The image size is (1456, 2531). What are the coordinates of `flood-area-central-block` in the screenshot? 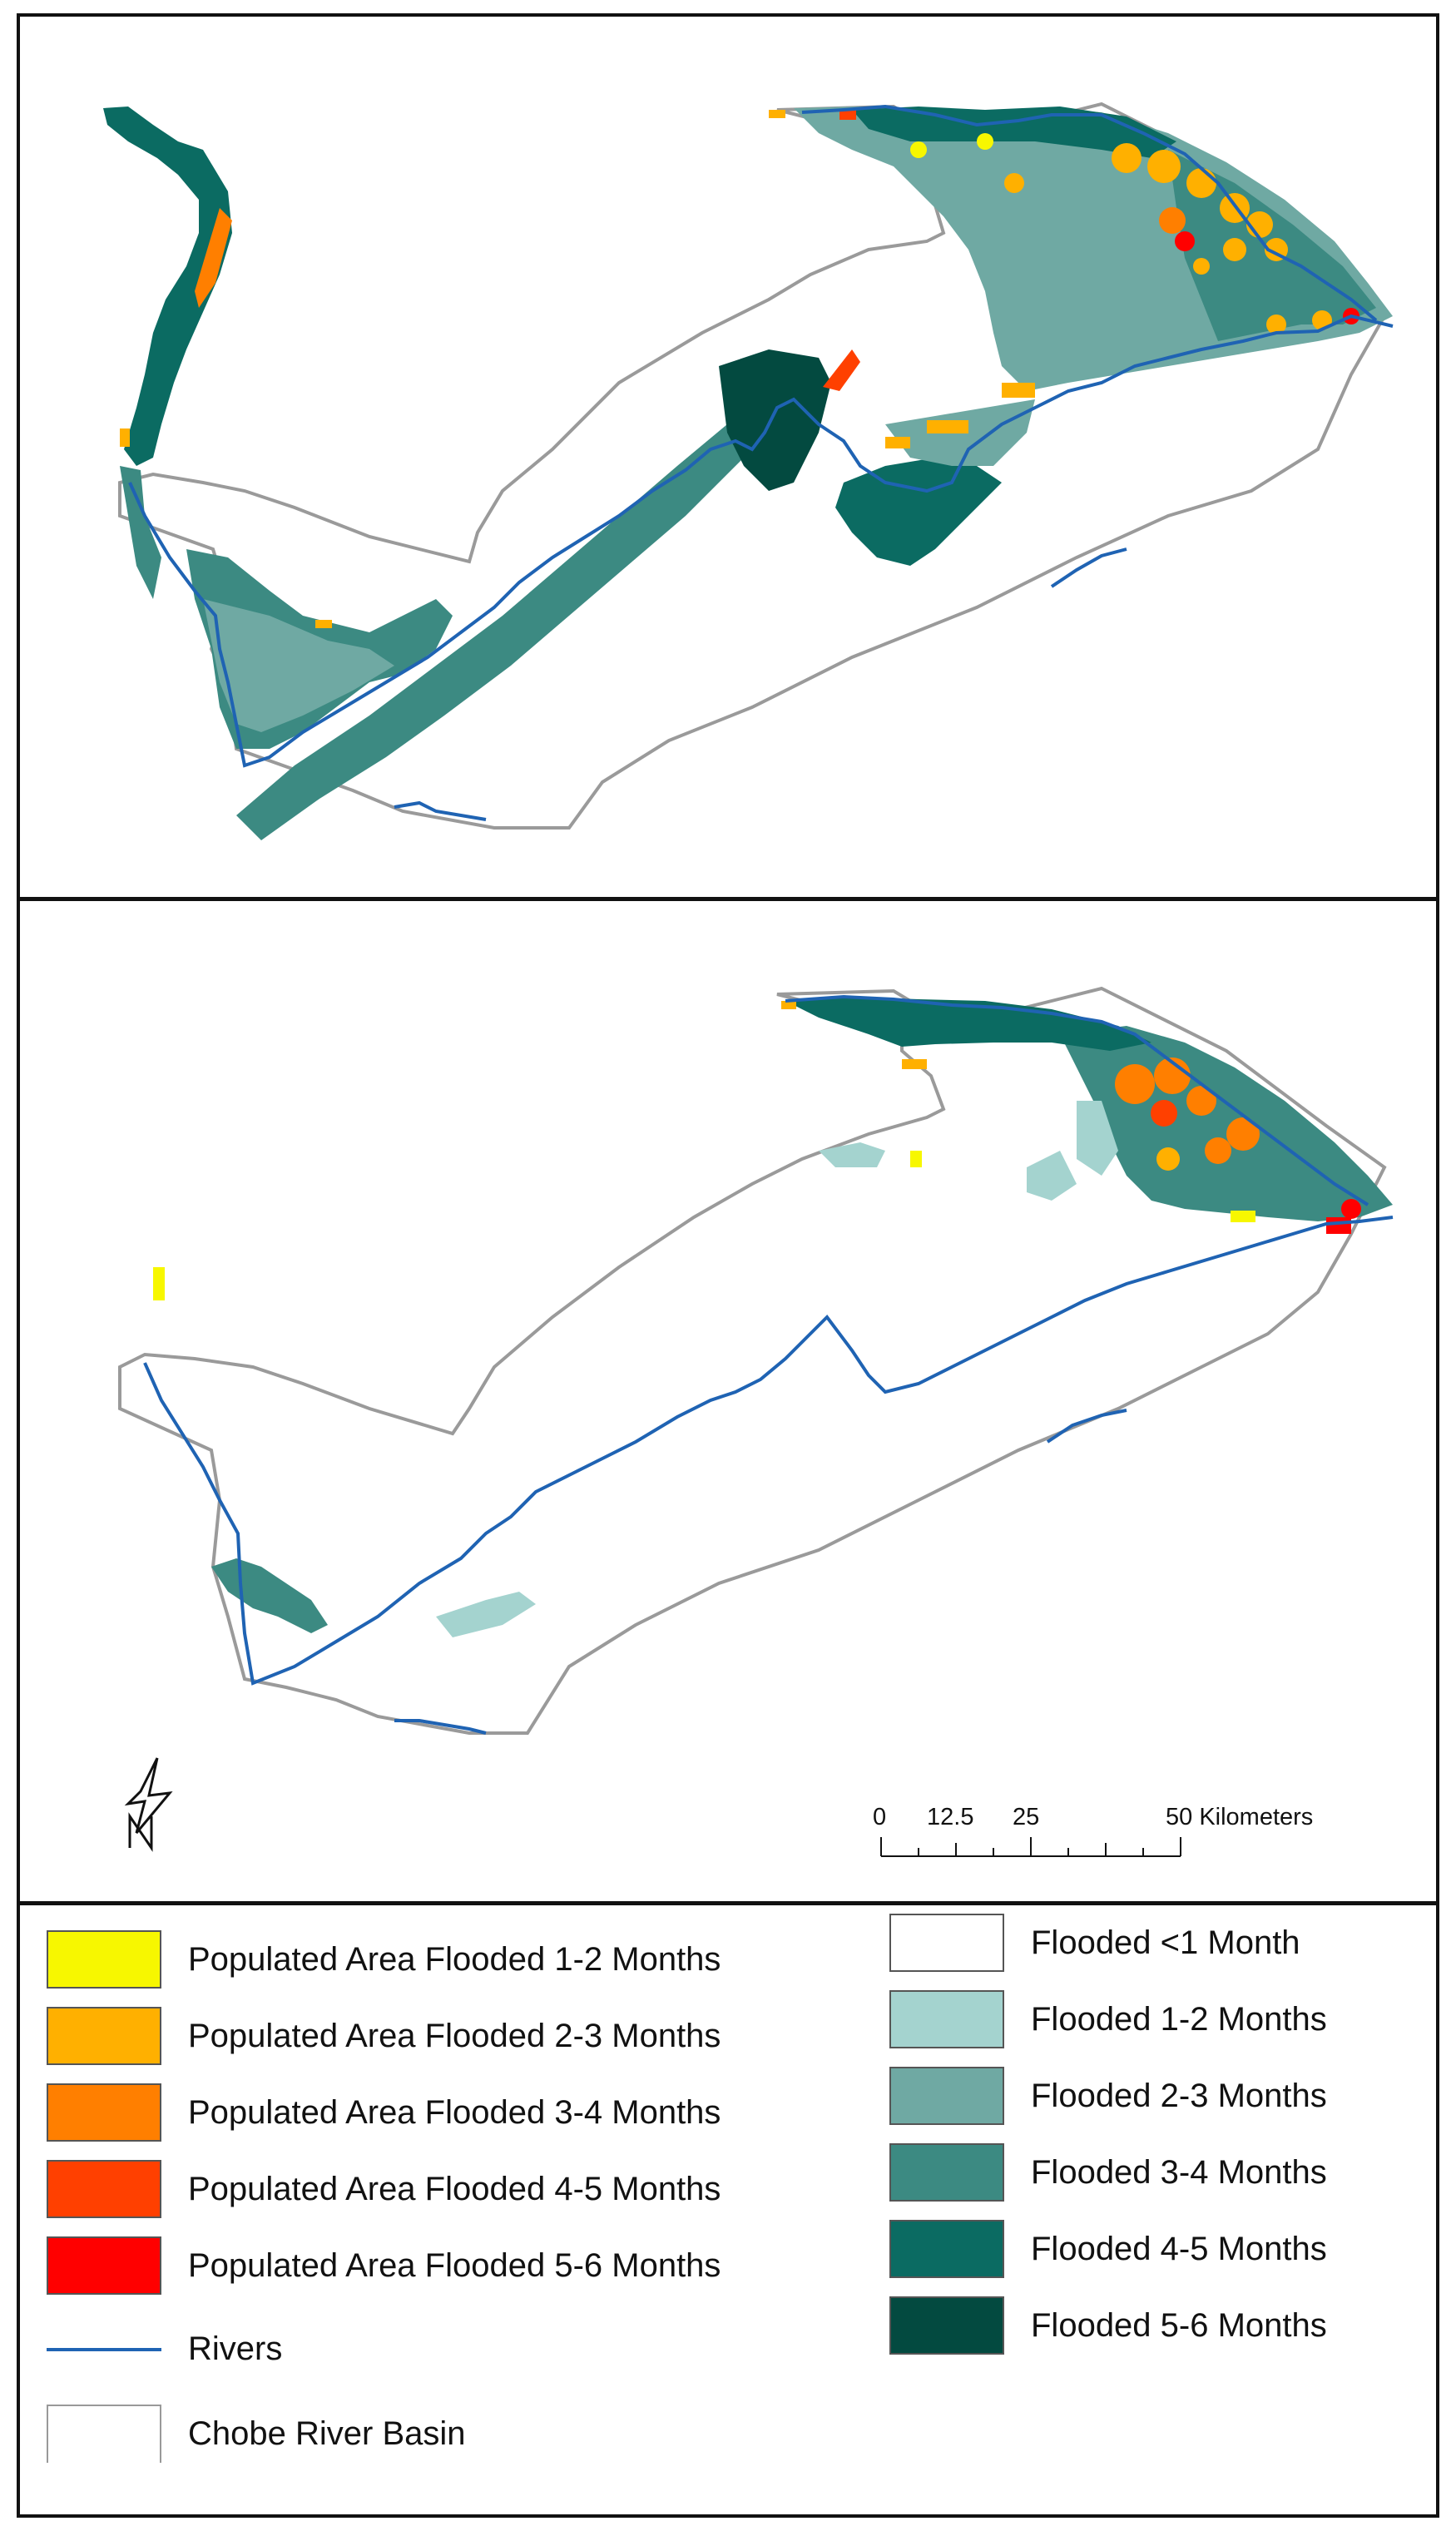 It's located at (775, 420).